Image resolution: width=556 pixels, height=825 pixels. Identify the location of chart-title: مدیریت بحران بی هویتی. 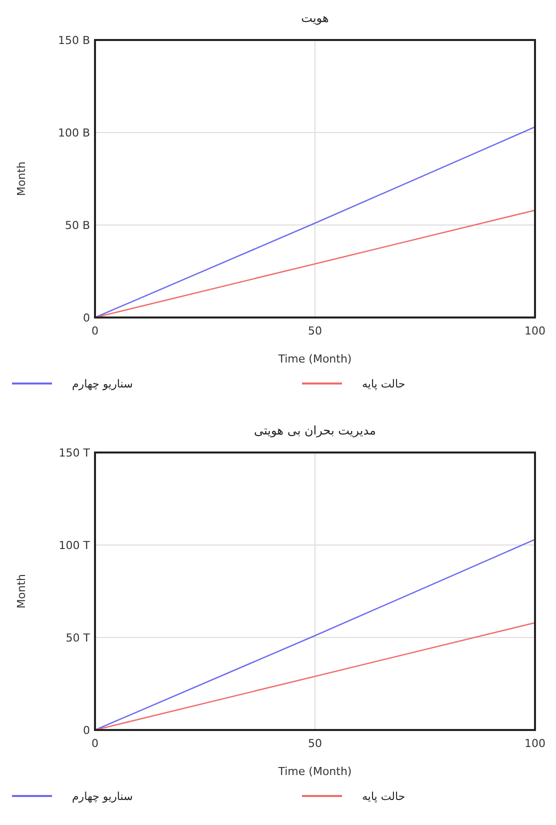
(315, 431).